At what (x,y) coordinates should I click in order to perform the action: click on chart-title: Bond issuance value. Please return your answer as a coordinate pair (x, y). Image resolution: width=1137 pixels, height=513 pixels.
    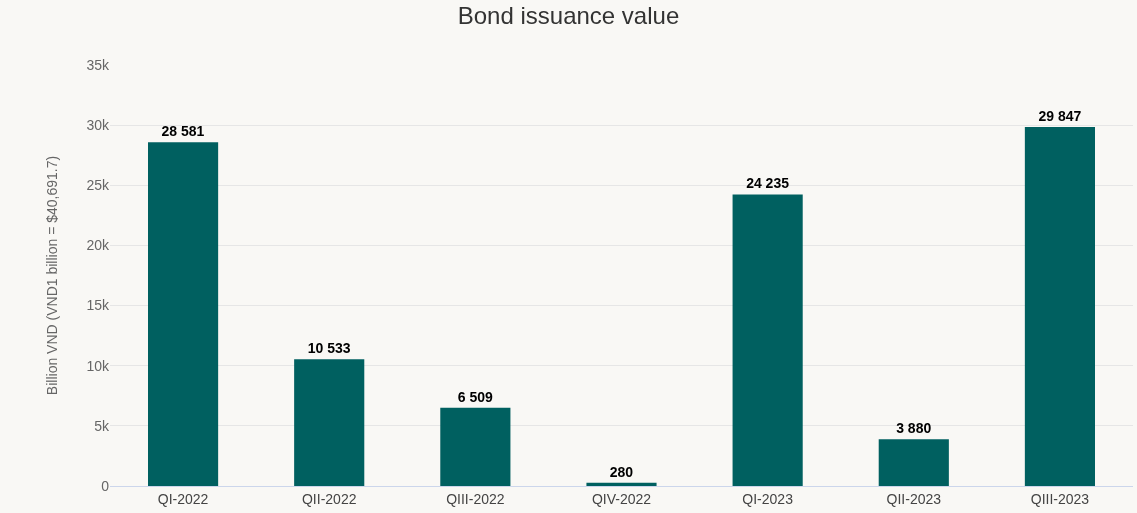
    Looking at the image, I should click on (568, 16).